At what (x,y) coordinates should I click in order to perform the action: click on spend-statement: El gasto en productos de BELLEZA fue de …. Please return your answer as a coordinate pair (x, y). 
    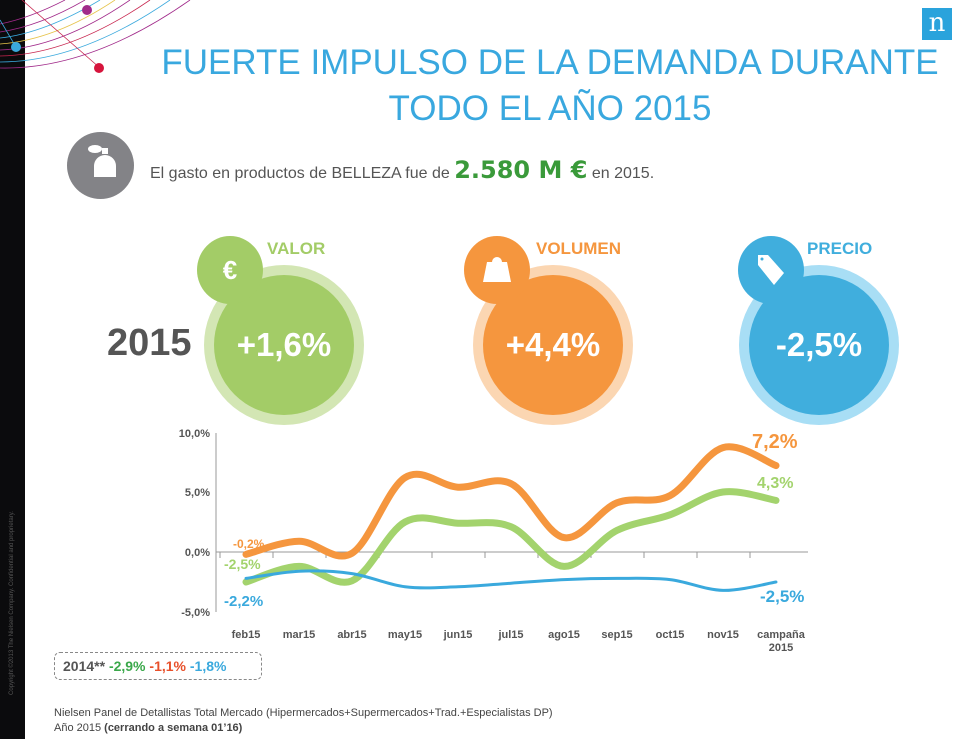
    Looking at the image, I should click on (402, 170).